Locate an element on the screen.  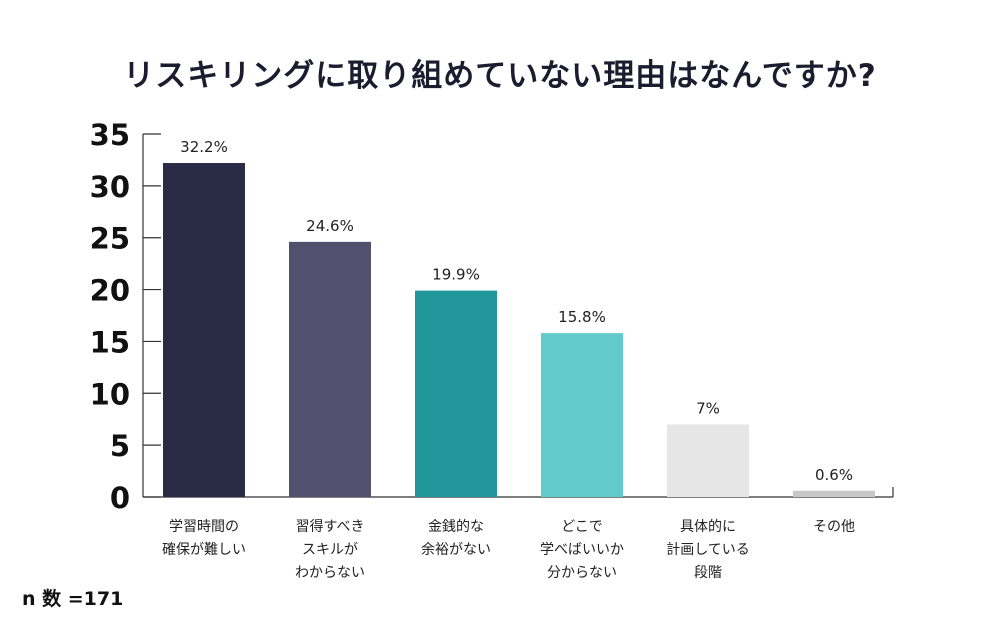
y-tick-label: 15 is located at coordinates (110, 342).